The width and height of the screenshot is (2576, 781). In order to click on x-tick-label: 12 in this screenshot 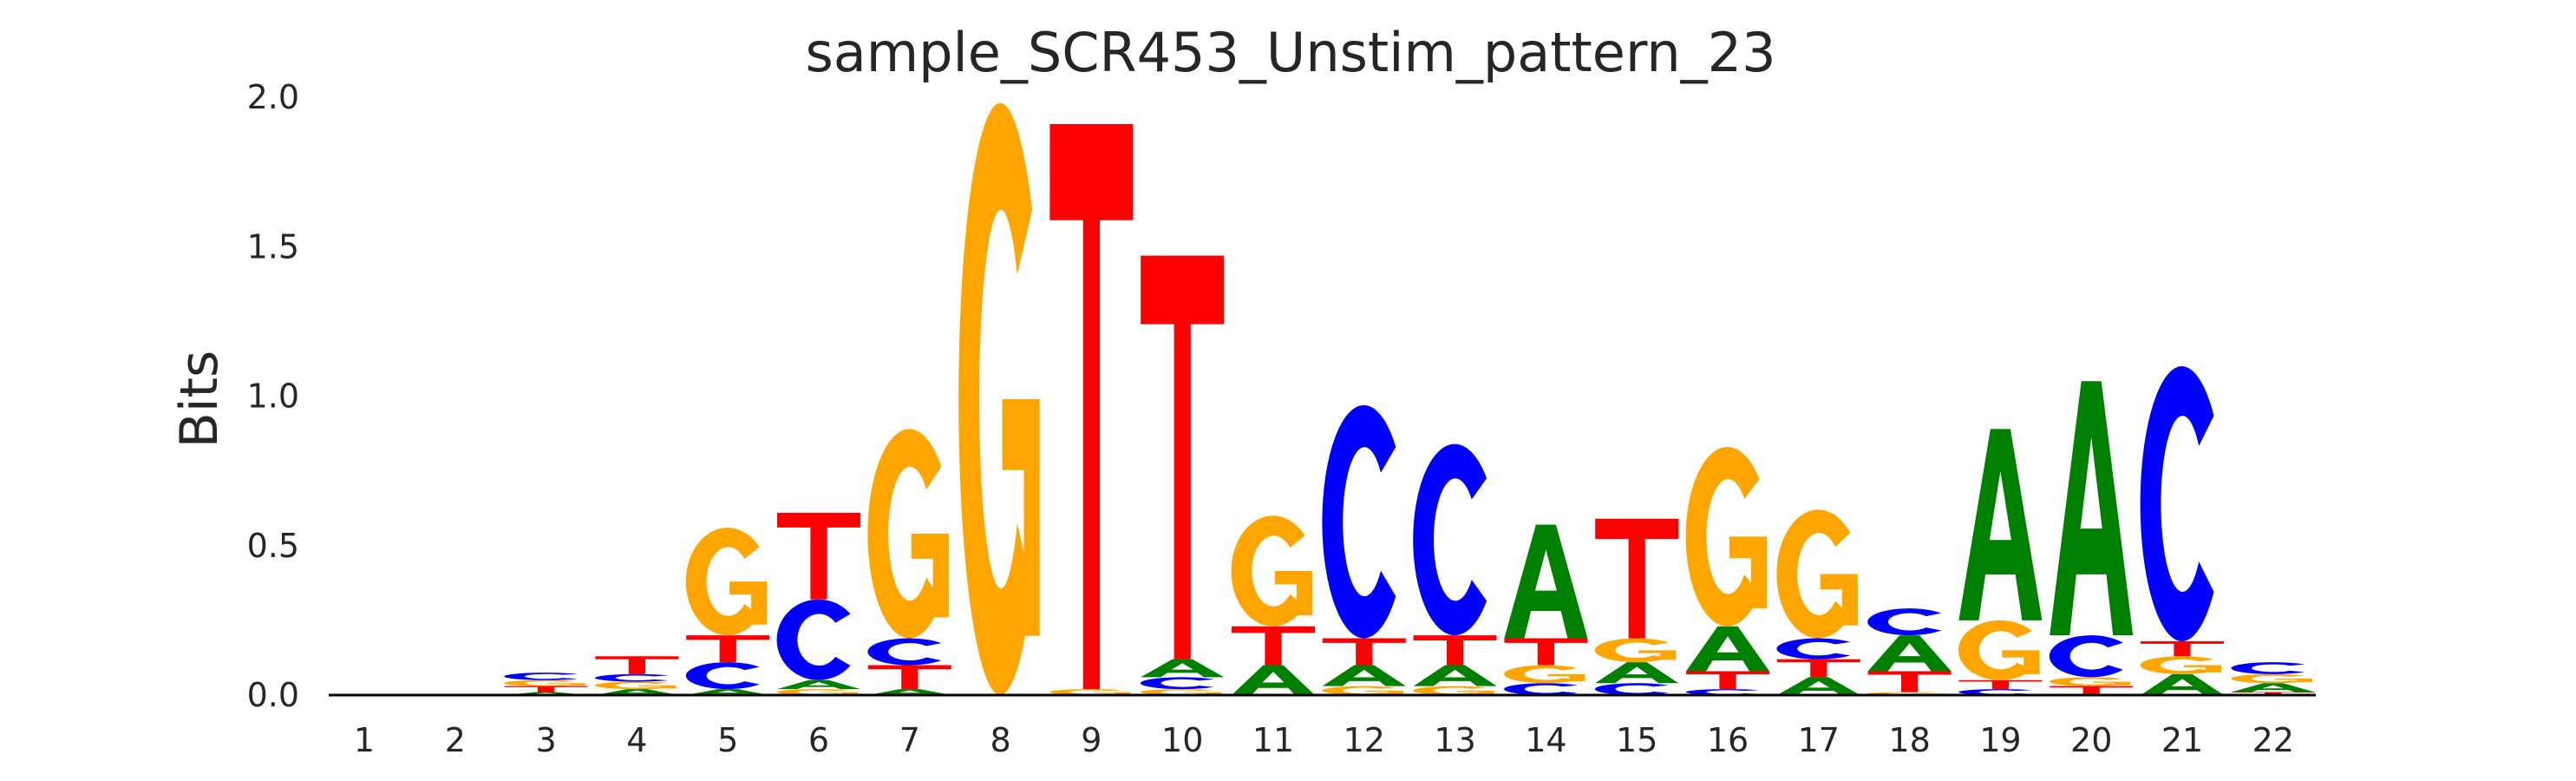, I will do `click(1364, 740)`.